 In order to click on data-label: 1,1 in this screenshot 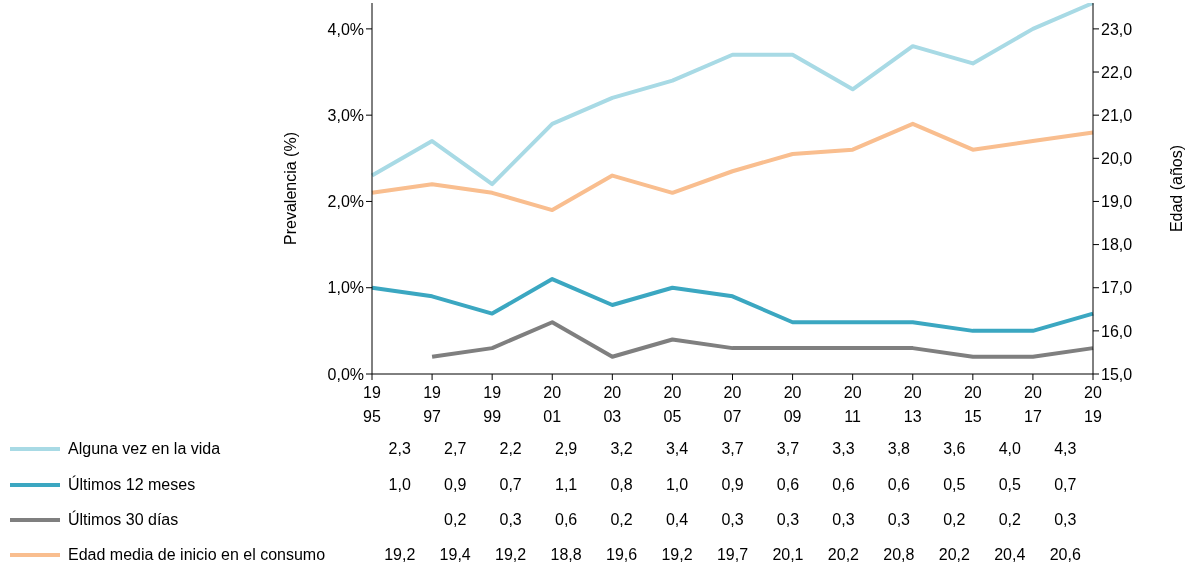, I will do `click(566, 485)`.